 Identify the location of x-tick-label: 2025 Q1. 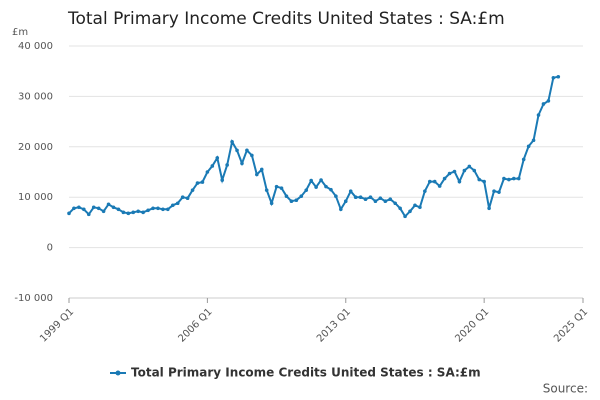
(571, 325).